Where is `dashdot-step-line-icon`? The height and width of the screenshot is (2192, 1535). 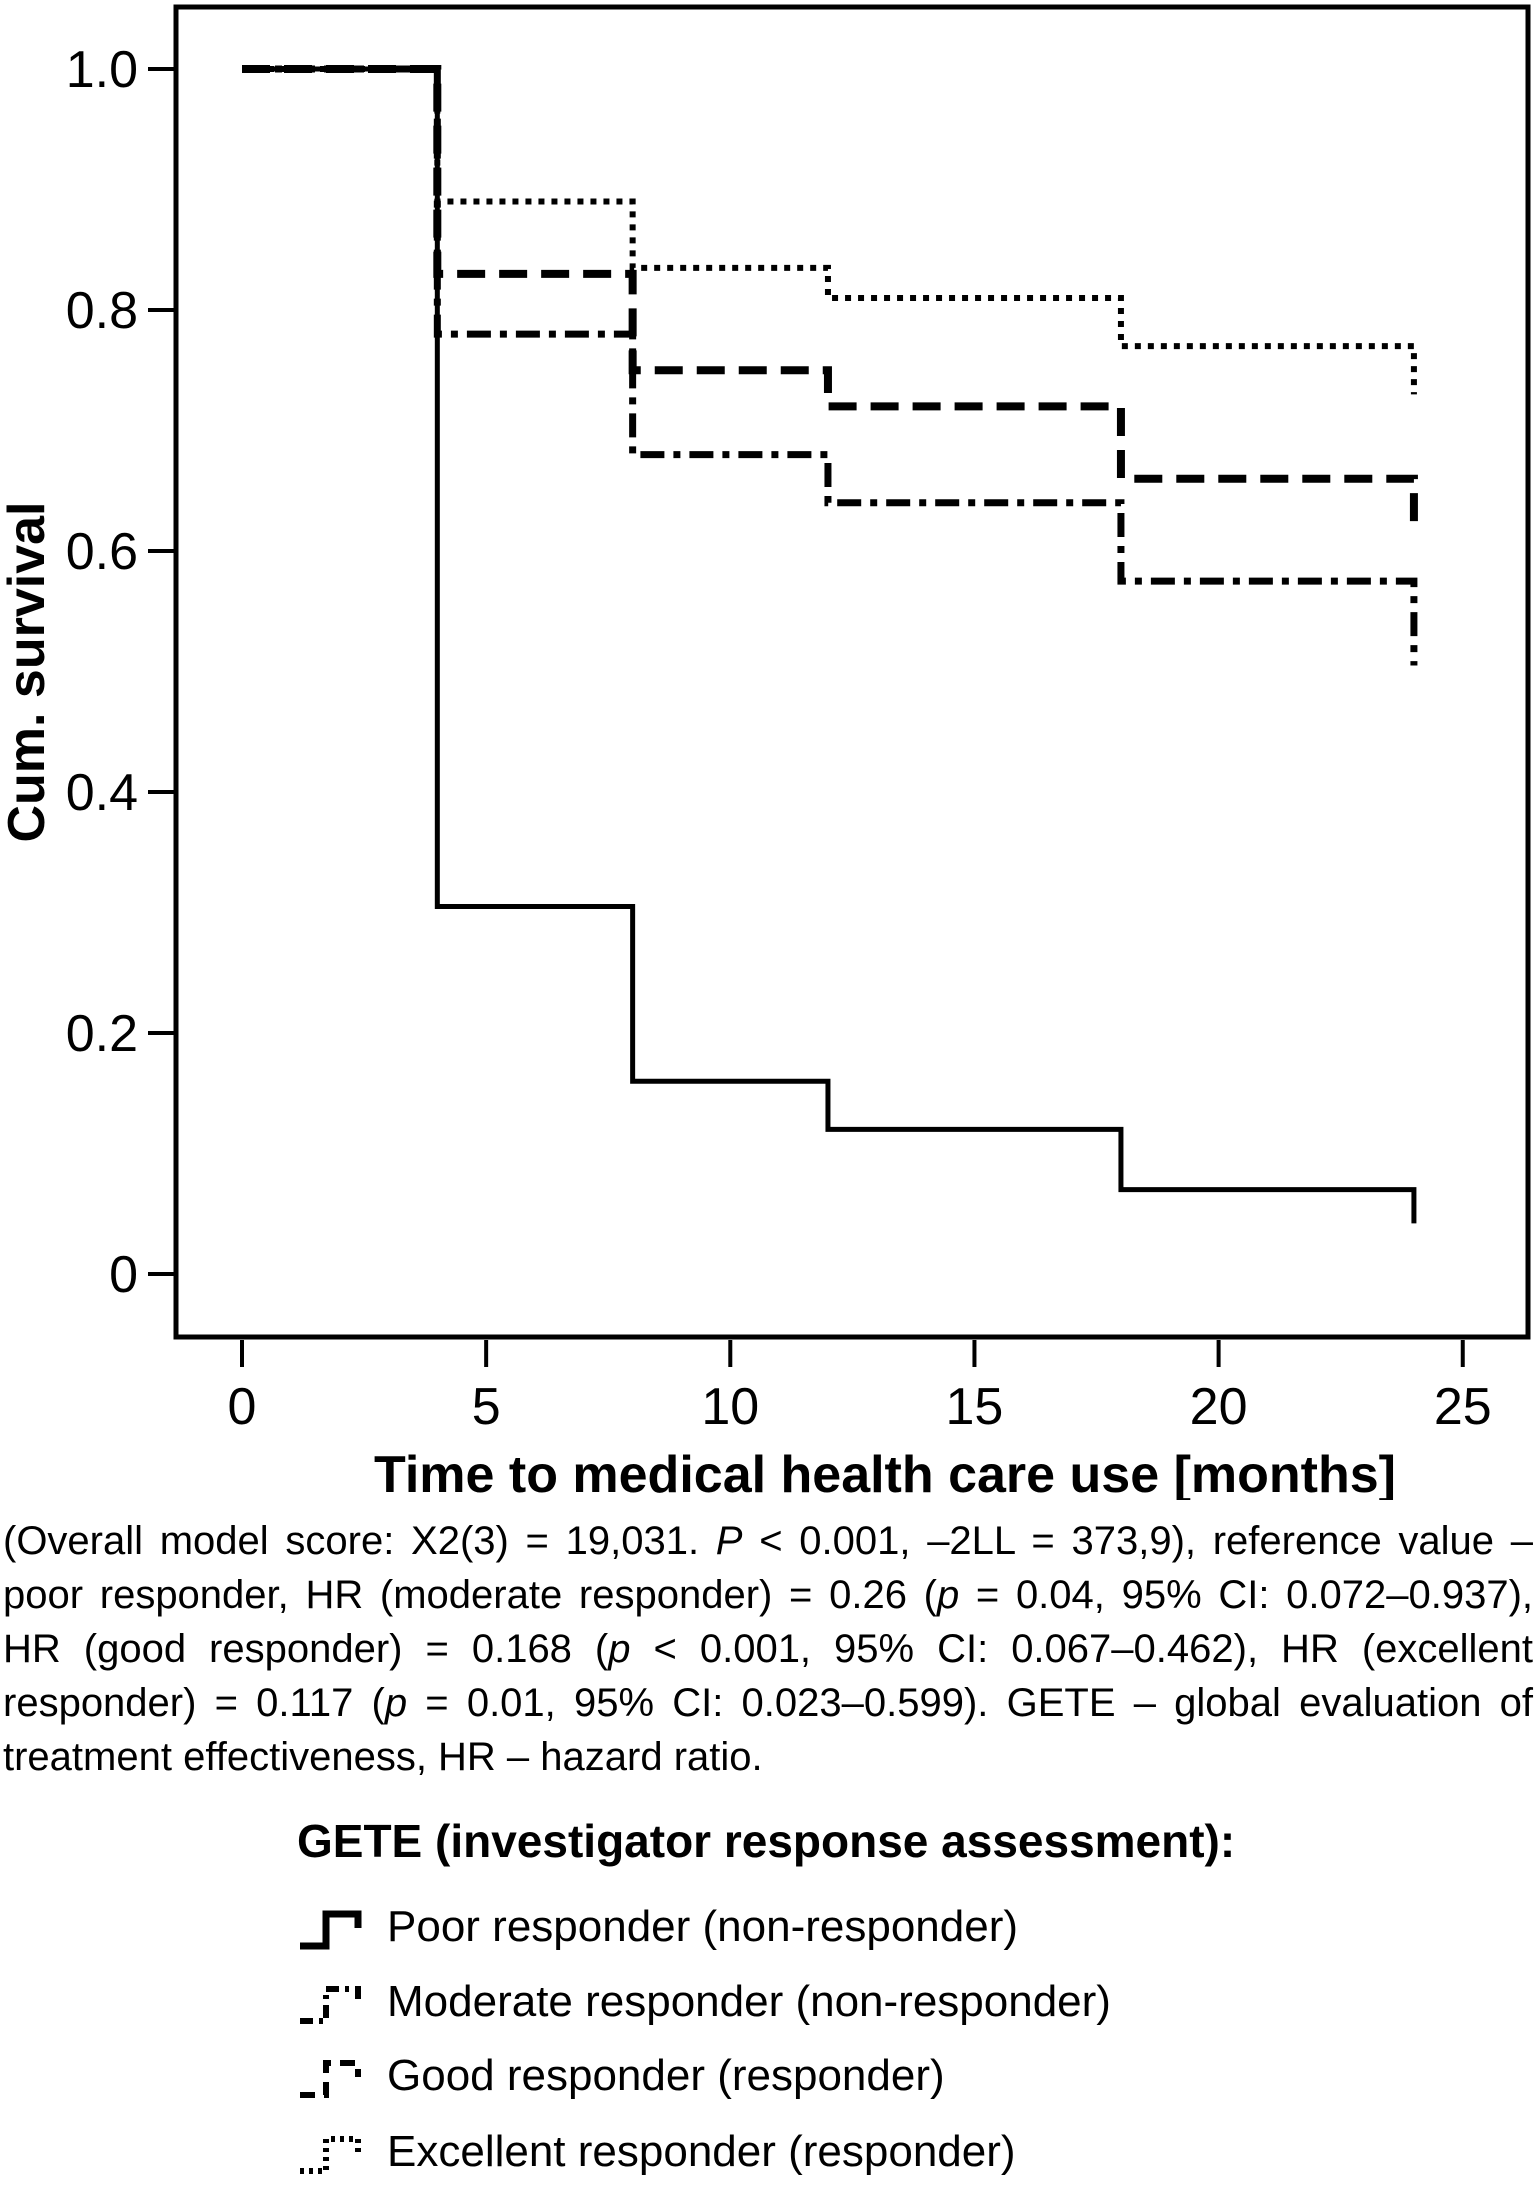 dashdot-step-line-icon is located at coordinates (330, 2005).